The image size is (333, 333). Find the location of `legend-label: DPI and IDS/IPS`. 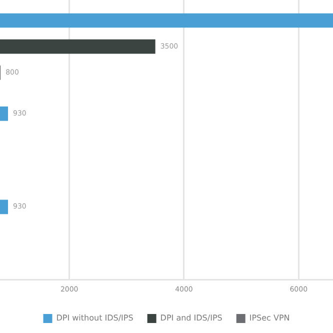

legend-label: DPI and IDS/IPS is located at coordinates (191, 318).